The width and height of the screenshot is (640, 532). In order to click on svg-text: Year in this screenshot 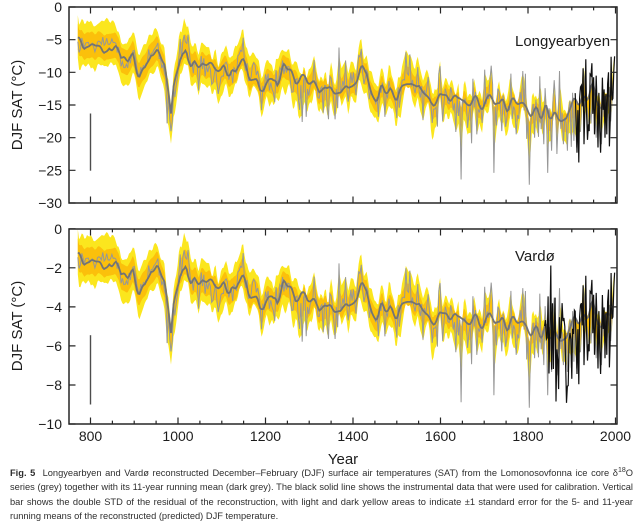, I will do `click(343, 459)`.